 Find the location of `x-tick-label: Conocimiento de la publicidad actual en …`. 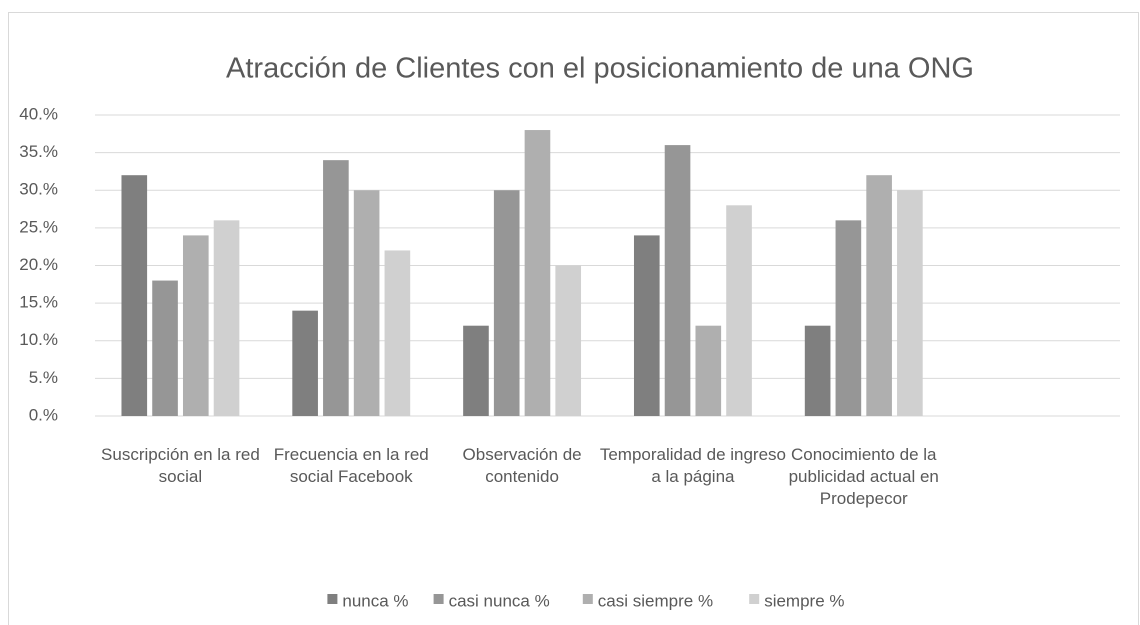

x-tick-label: Conocimiento de la publicidad actual en … is located at coordinates (863, 476).